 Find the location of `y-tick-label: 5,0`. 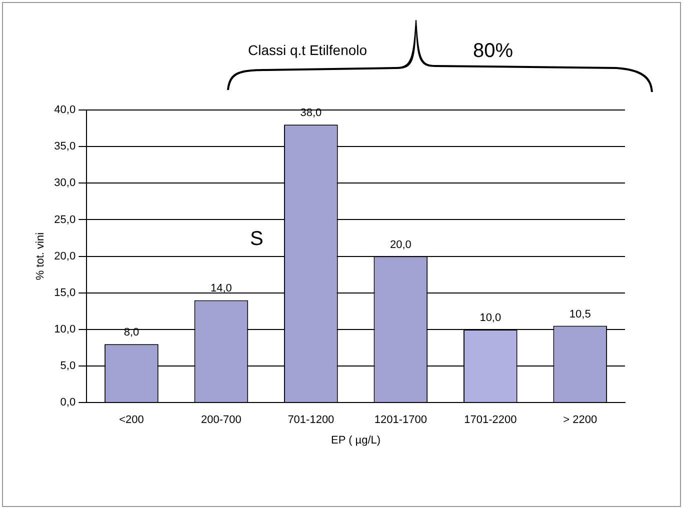

y-tick-label: 5,0 is located at coordinates (68, 366).